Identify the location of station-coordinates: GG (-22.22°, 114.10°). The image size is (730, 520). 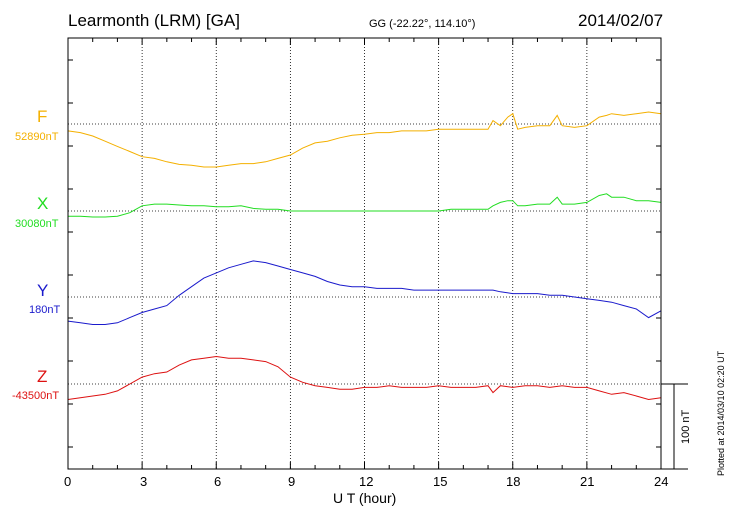
(422, 24).